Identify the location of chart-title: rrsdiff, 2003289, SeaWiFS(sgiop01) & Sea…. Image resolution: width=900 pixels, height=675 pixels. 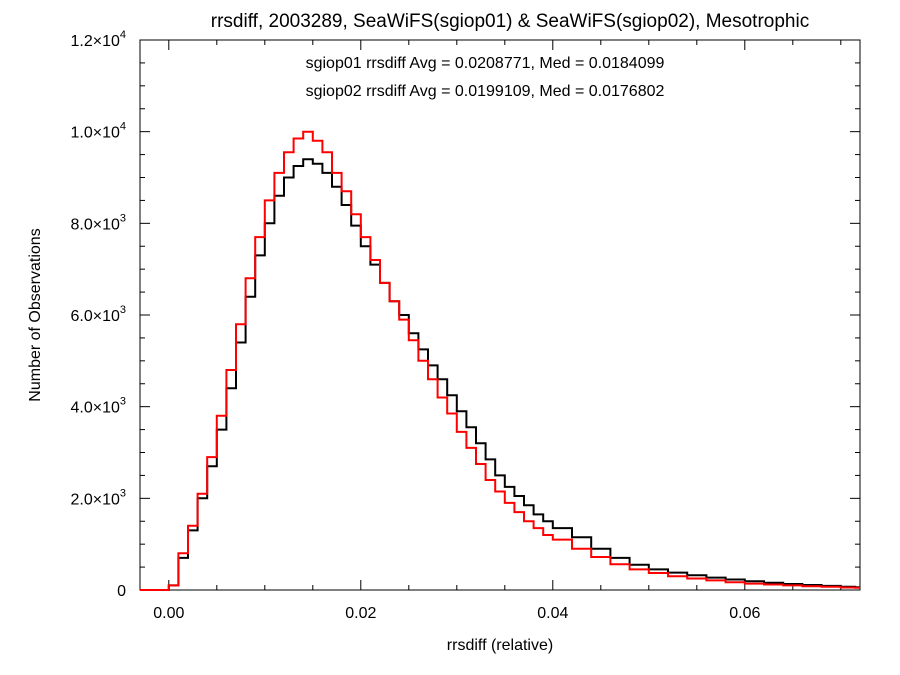
(510, 21).